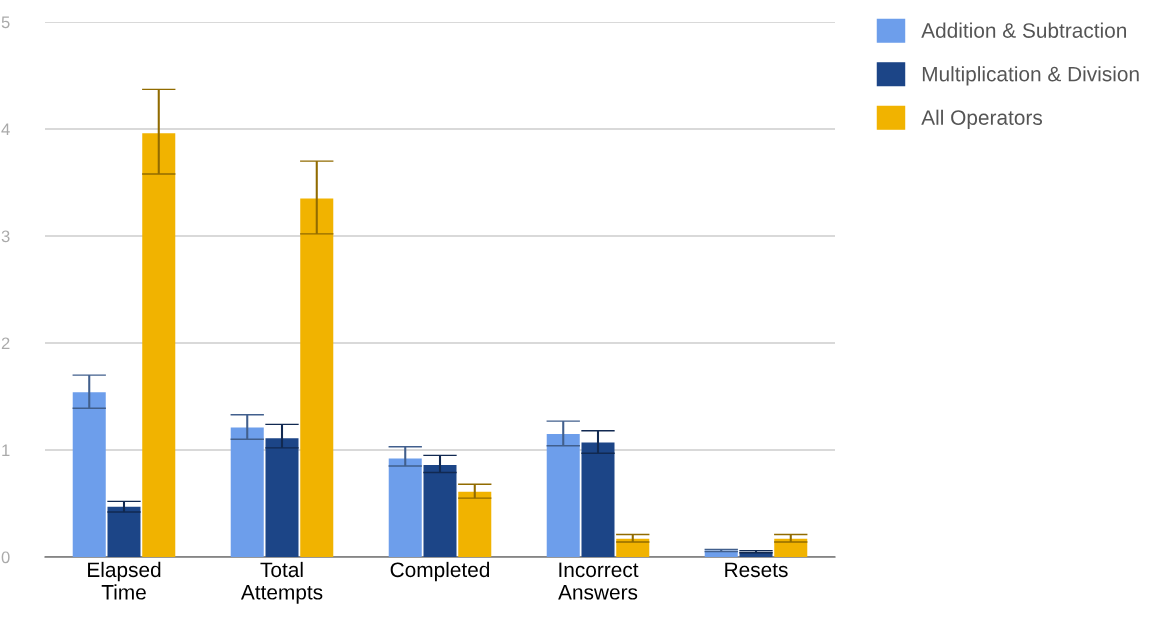 Image resolution: width=1161 pixels, height=628 pixels. What do you see at coordinates (5, 236) in the screenshot?
I see `y-tick-label: 3` at bounding box center [5, 236].